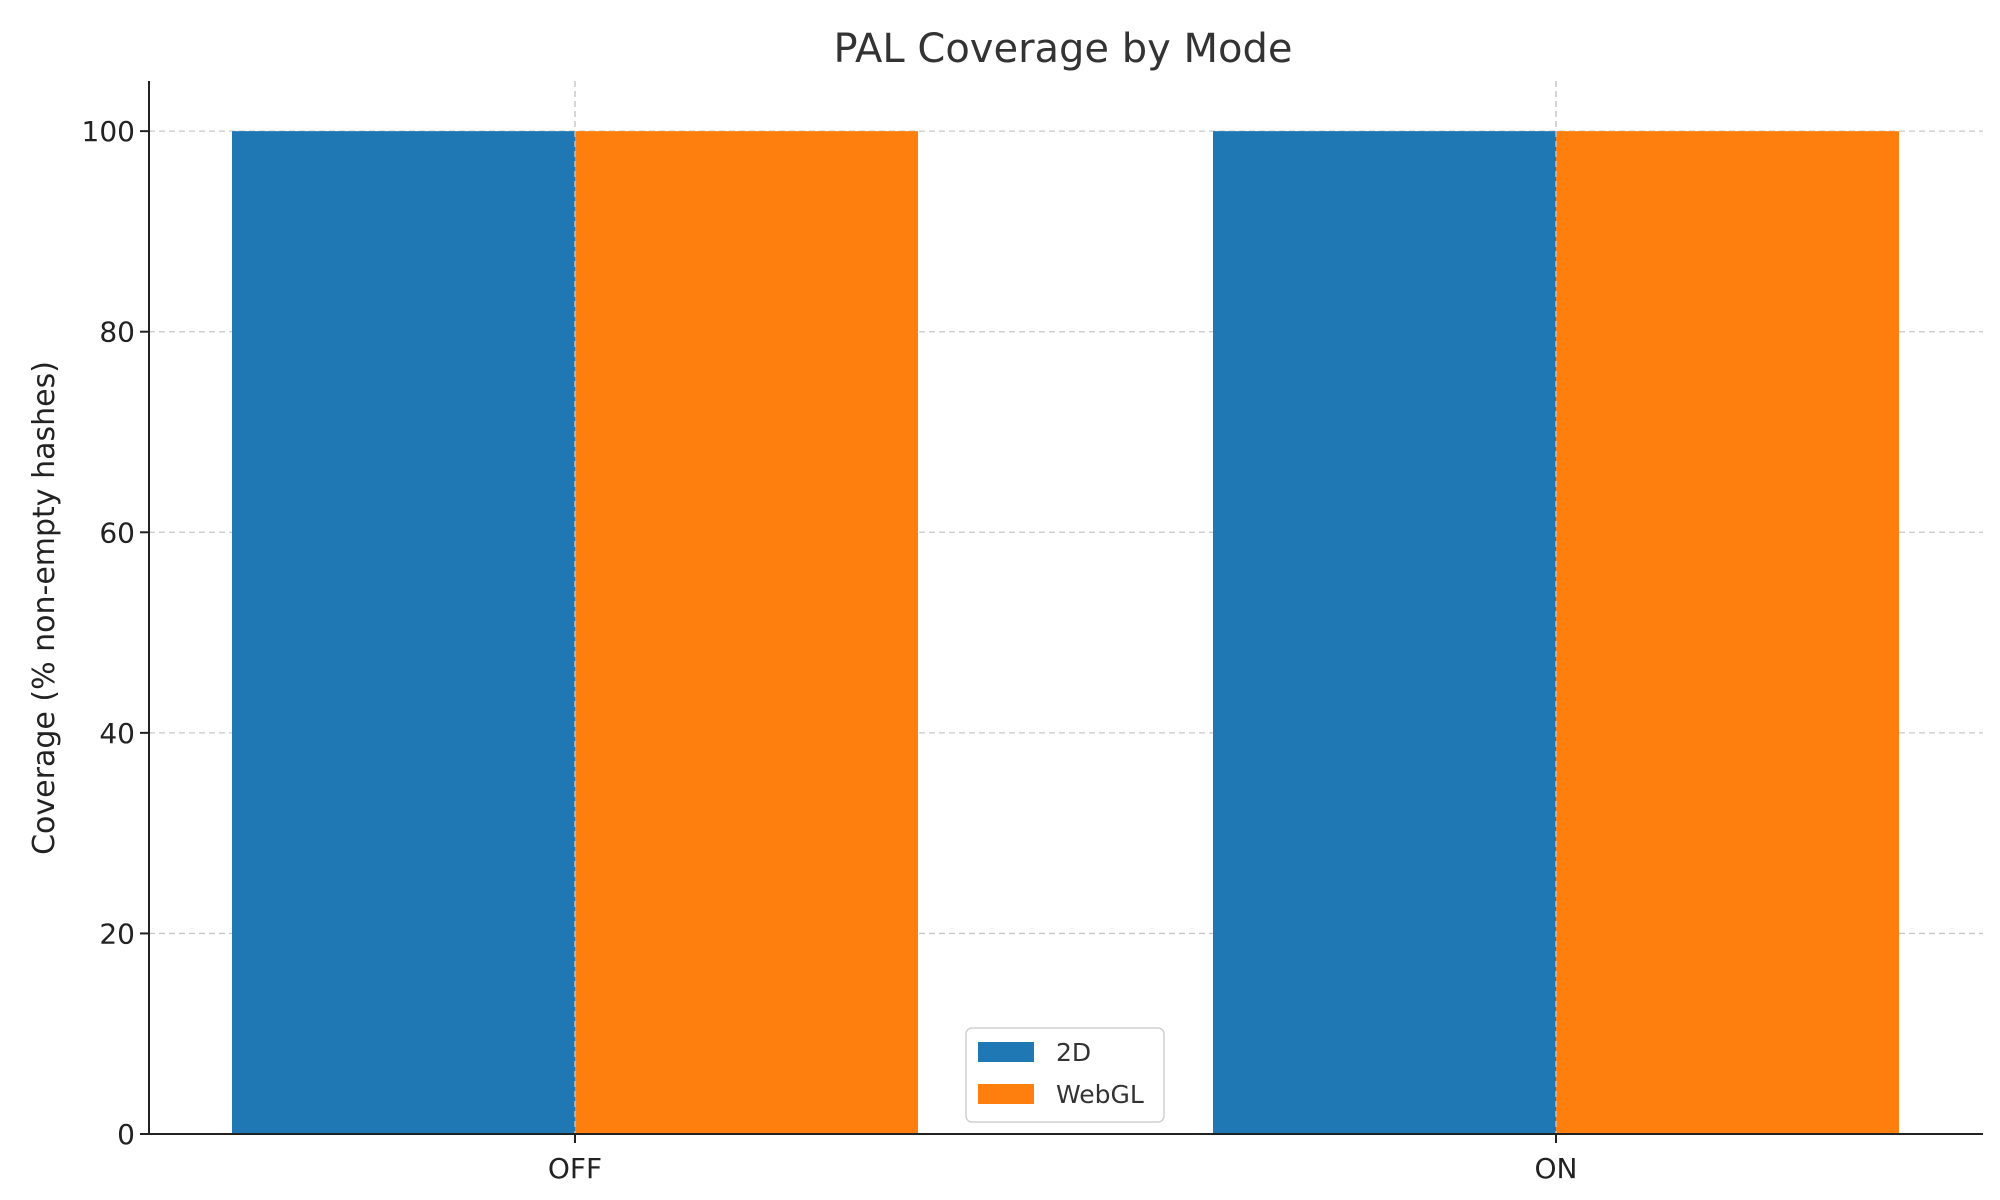  What do you see at coordinates (126, 1134) in the screenshot?
I see `y-tick-label: 0` at bounding box center [126, 1134].